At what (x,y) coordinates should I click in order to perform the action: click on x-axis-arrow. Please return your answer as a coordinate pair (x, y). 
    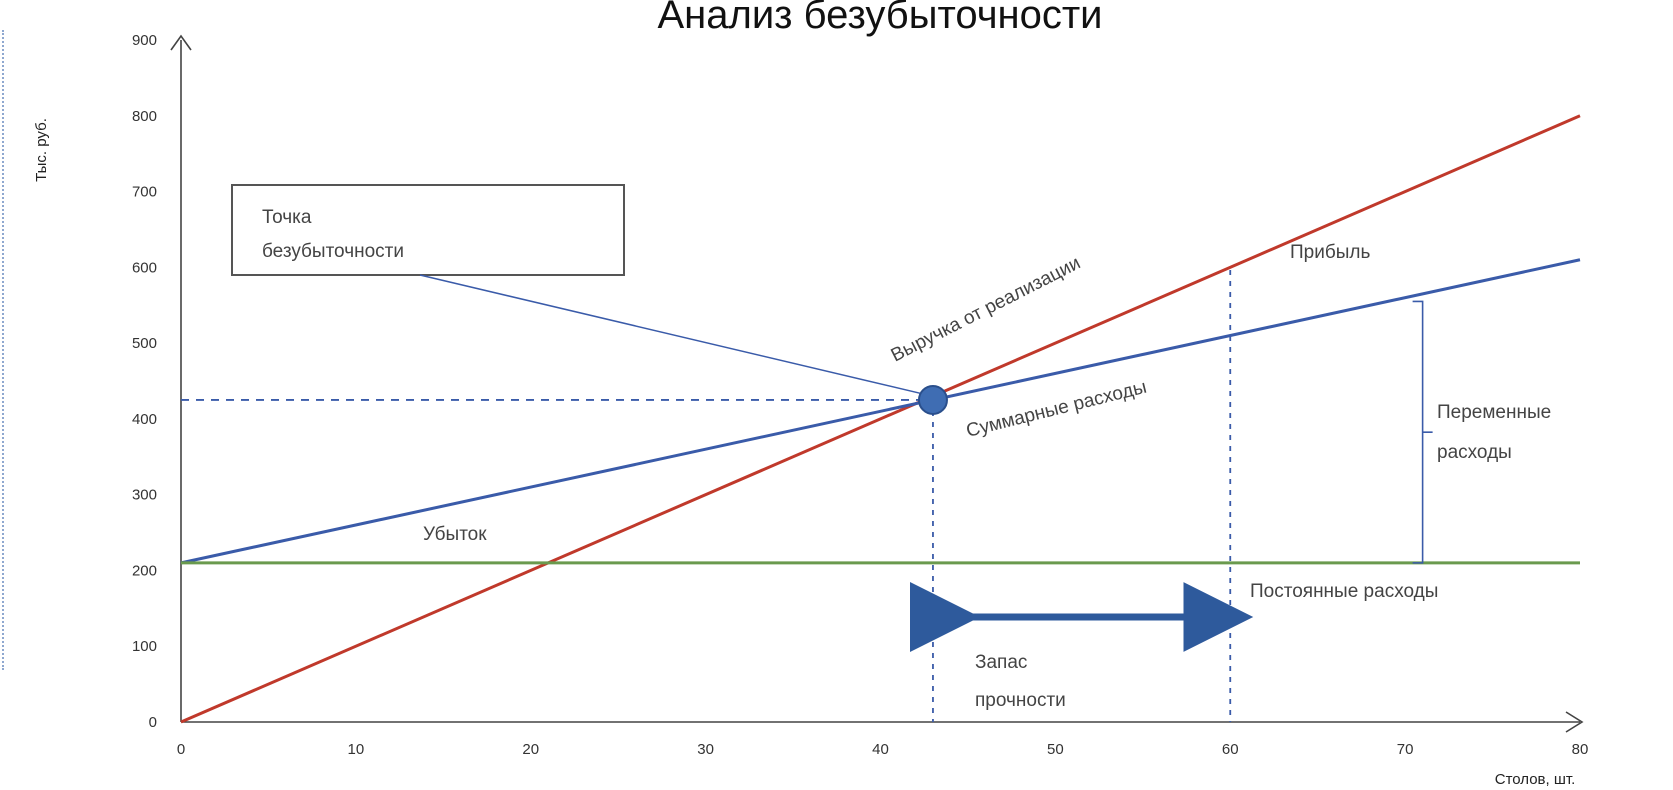
    Looking at the image, I should click on (1574, 722).